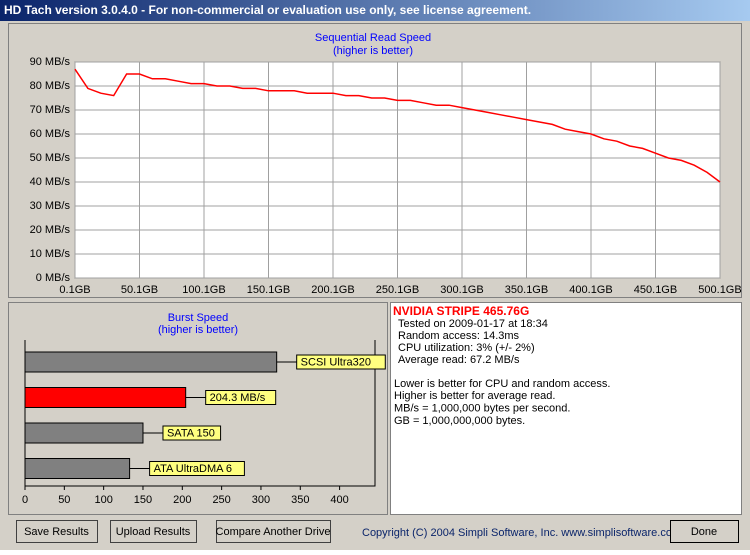  What do you see at coordinates (50, 254) in the screenshot?
I see `y-tick-label: 10 MB/s` at bounding box center [50, 254].